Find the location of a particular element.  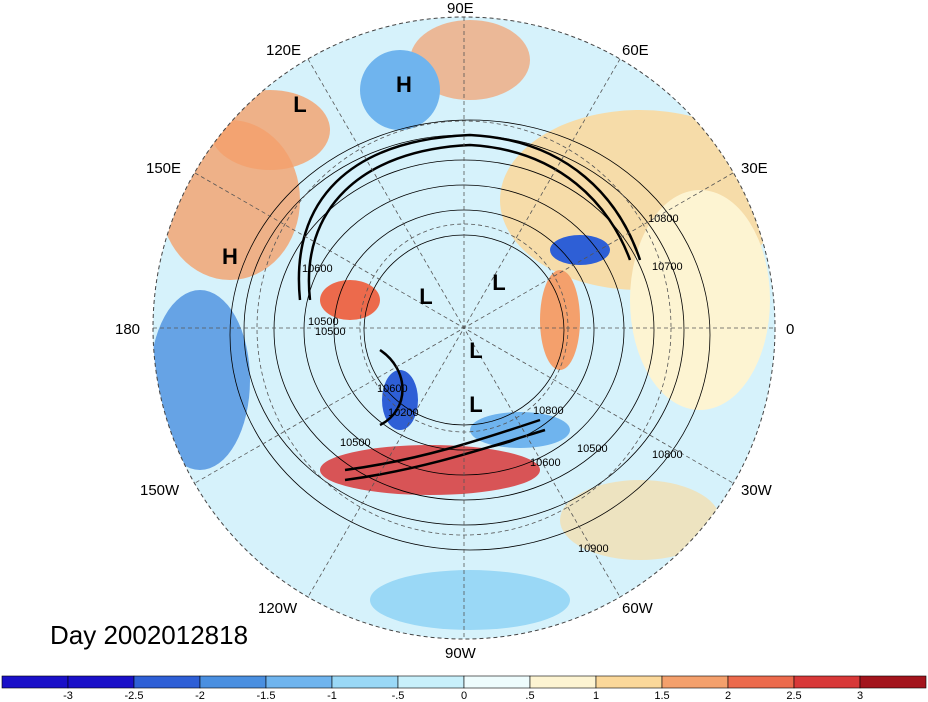

lon-label-30w: 30W is located at coordinates (756, 490).